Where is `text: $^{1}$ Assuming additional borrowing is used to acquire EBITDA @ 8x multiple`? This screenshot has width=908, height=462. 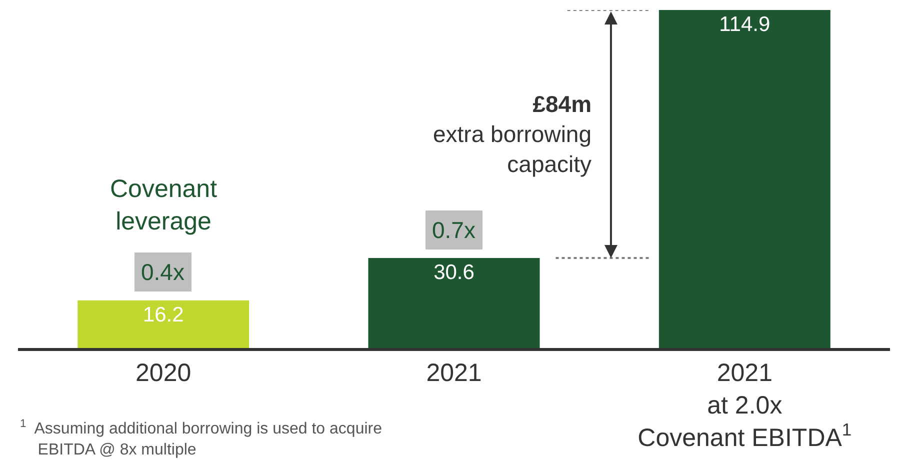
text: $^{1}$ Assuming additional borrowing is used to acquire EBITDA @ 8x multiple is located at coordinates (201, 438).